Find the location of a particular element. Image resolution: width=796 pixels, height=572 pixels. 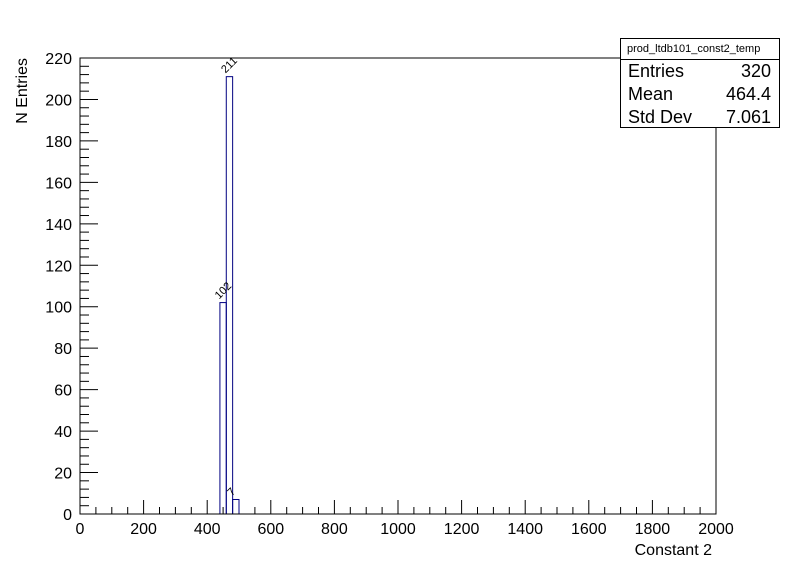

y-tick-label: 140 is located at coordinates (58, 225).